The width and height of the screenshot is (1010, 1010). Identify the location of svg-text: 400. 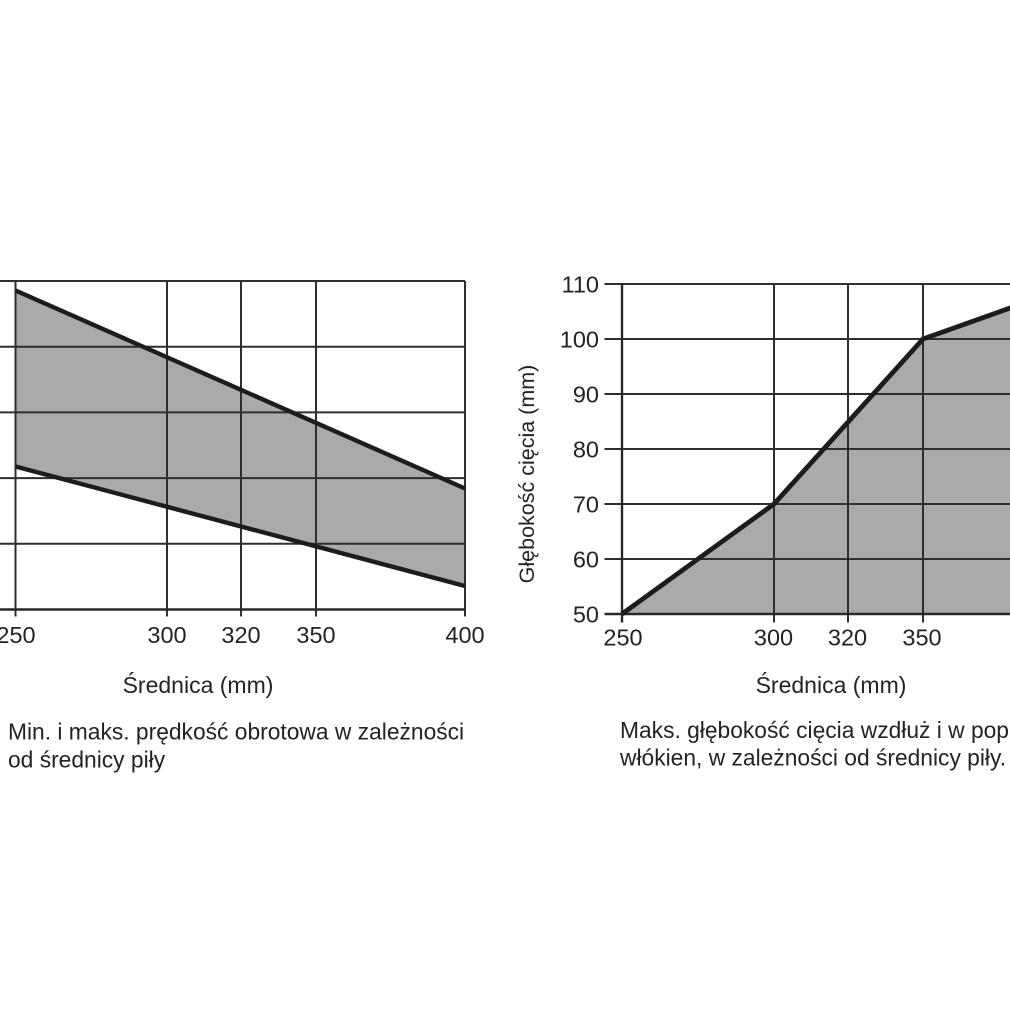
(464, 635).